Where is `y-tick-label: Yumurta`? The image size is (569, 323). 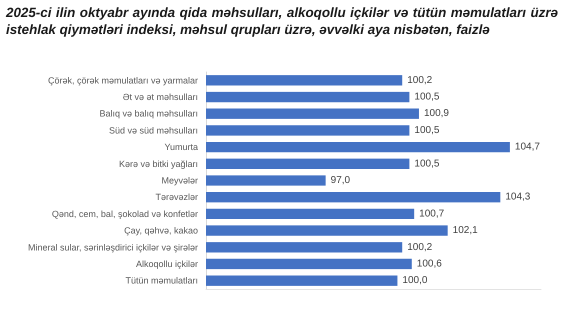
y-tick-label: Yumurta is located at coordinates (181, 147).